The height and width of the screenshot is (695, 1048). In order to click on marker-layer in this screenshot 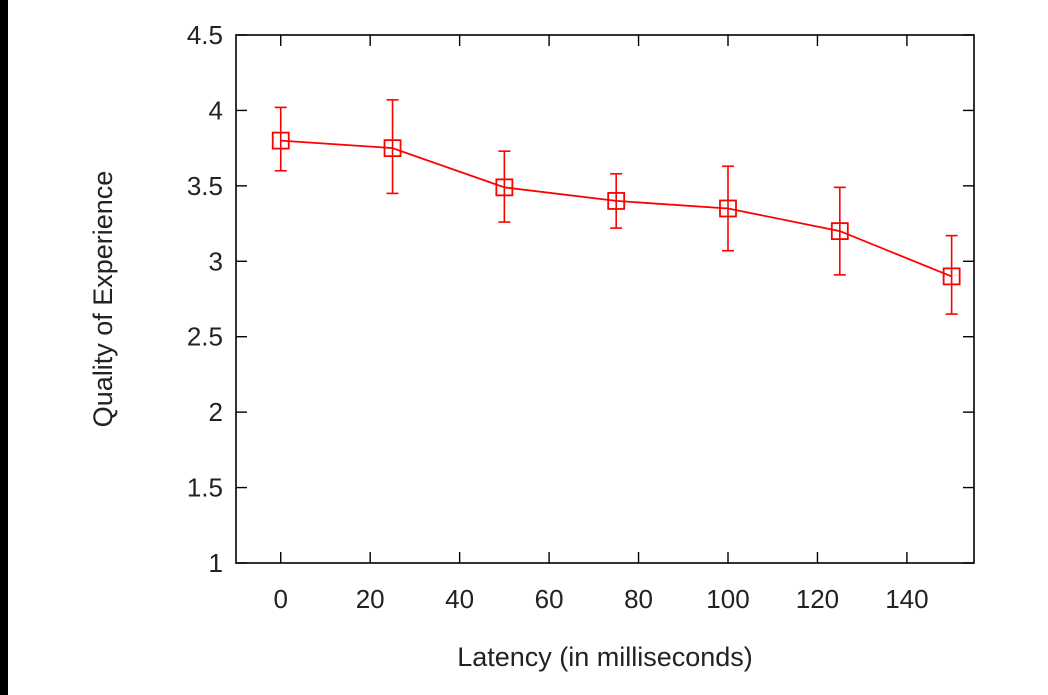, I will do `click(616, 208)`.